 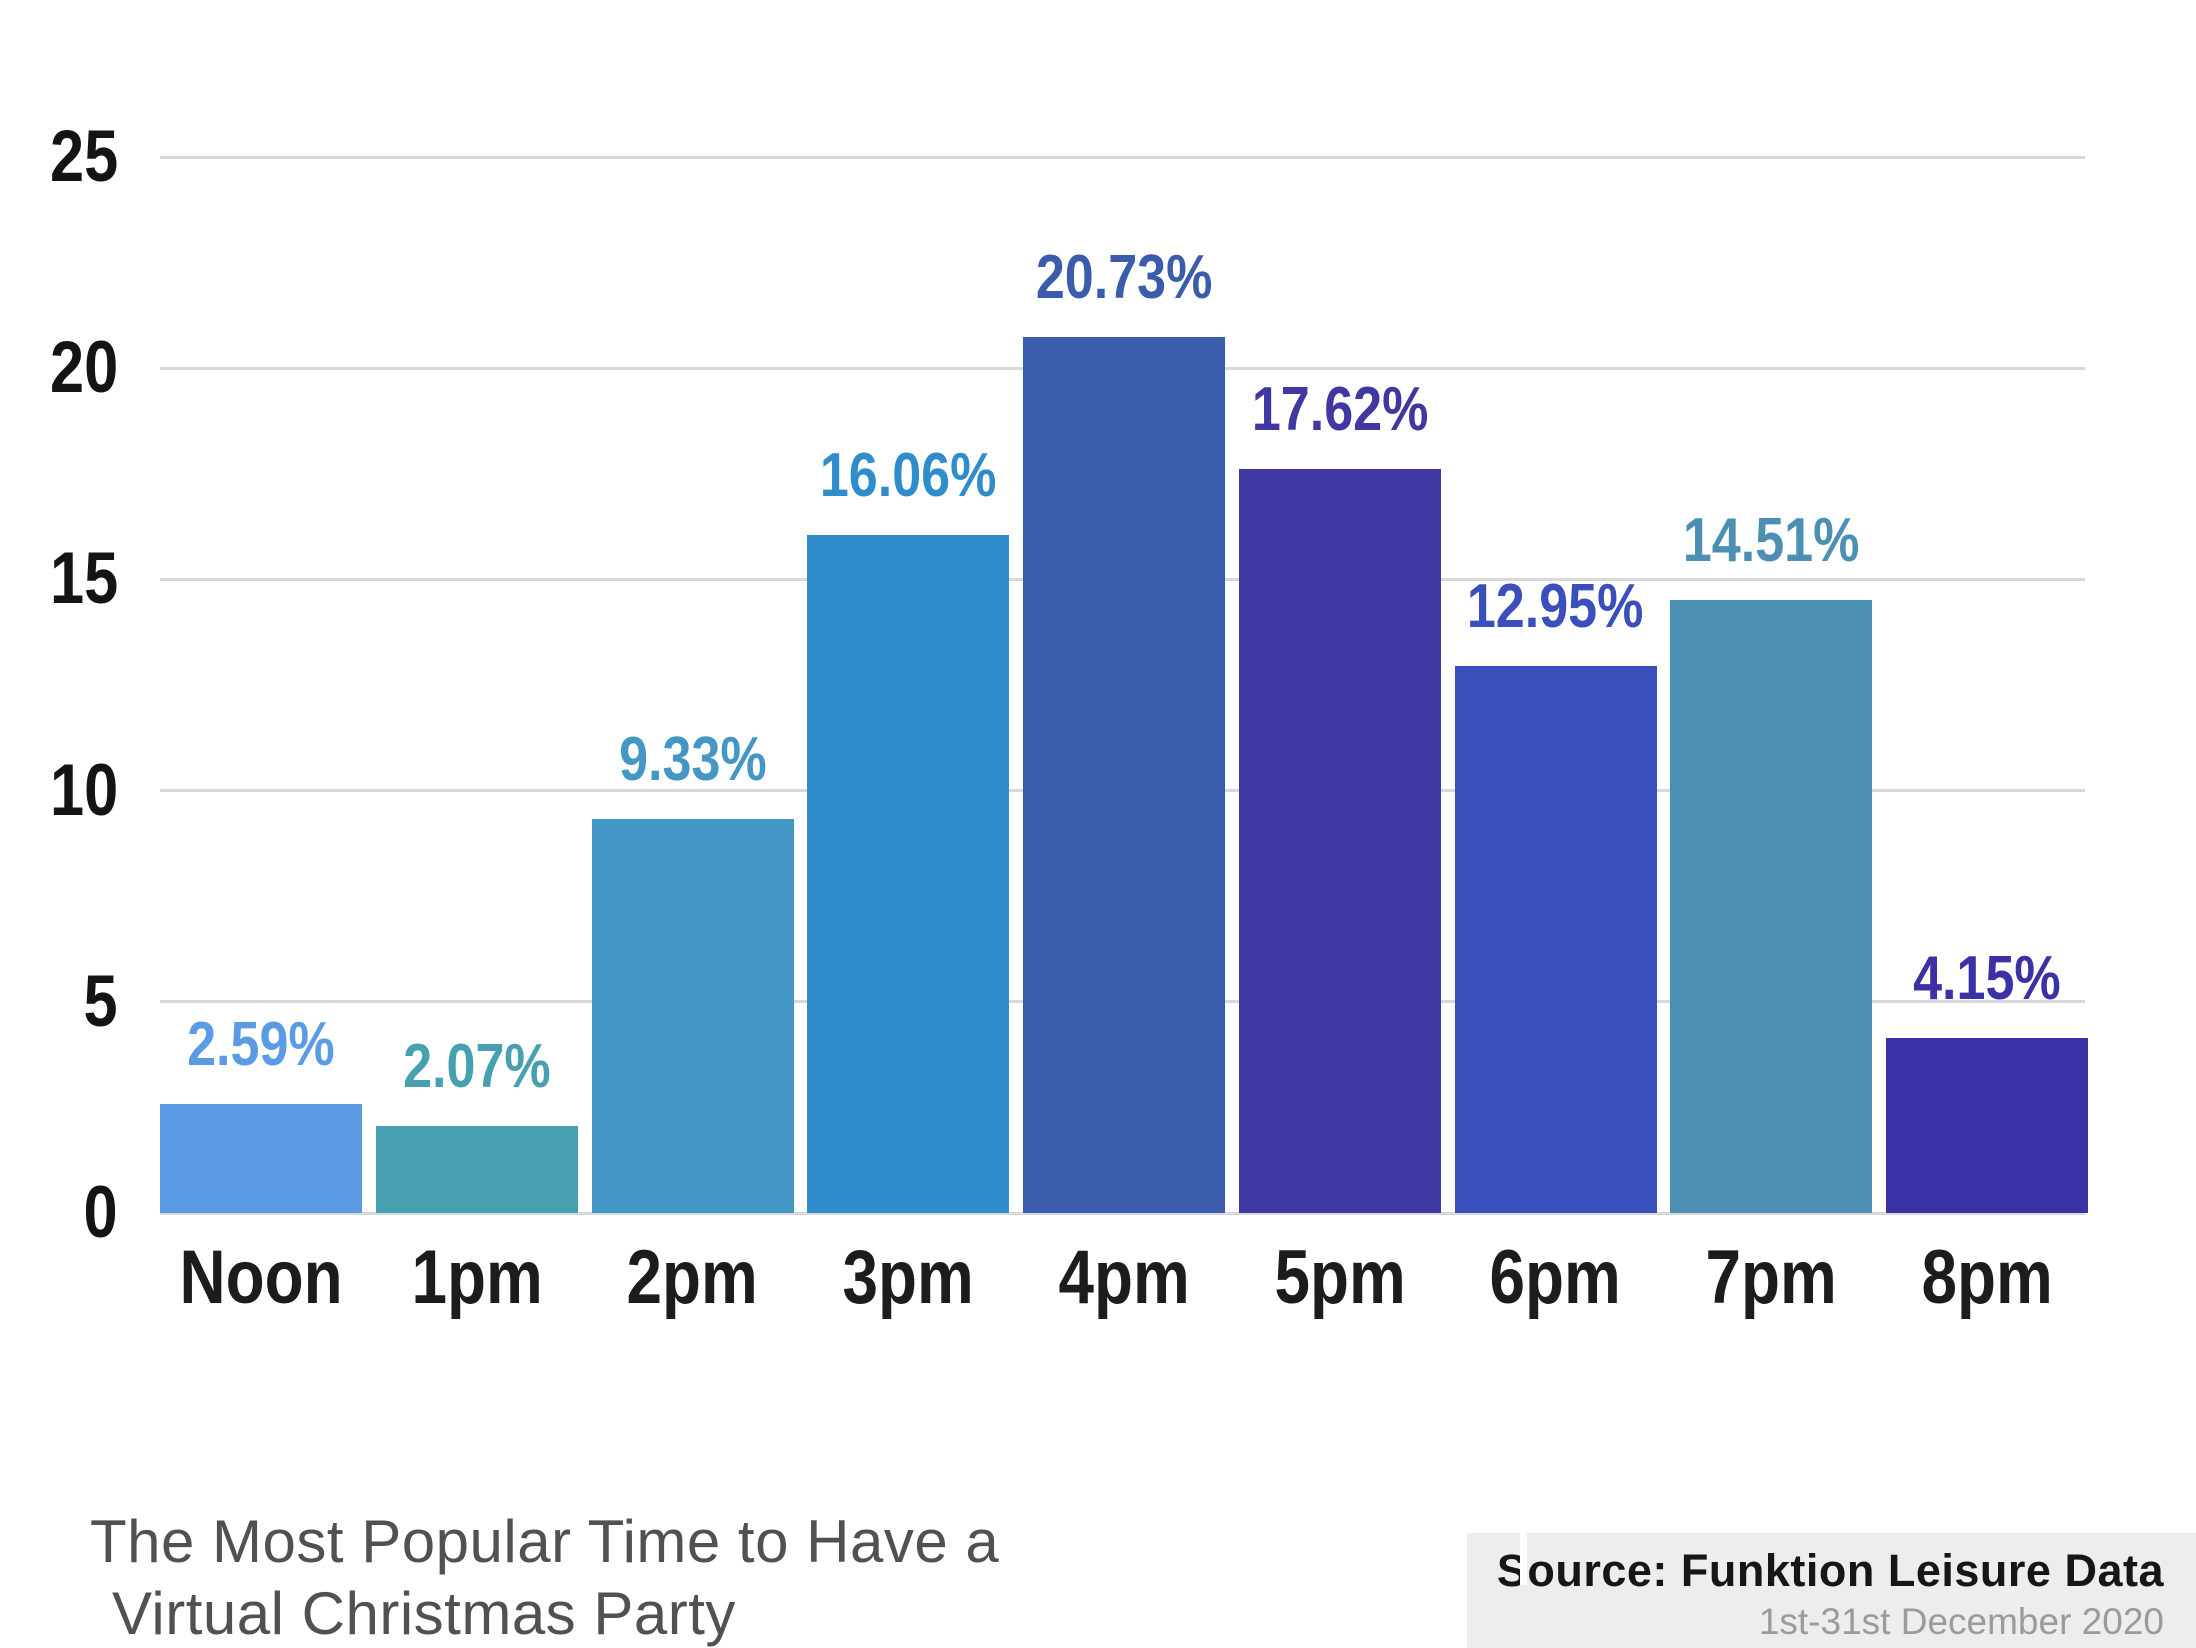 What do you see at coordinates (1124, 278) in the screenshot?
I see `value-label-4pm: 20.73%` at bounding box center [1124, 278].